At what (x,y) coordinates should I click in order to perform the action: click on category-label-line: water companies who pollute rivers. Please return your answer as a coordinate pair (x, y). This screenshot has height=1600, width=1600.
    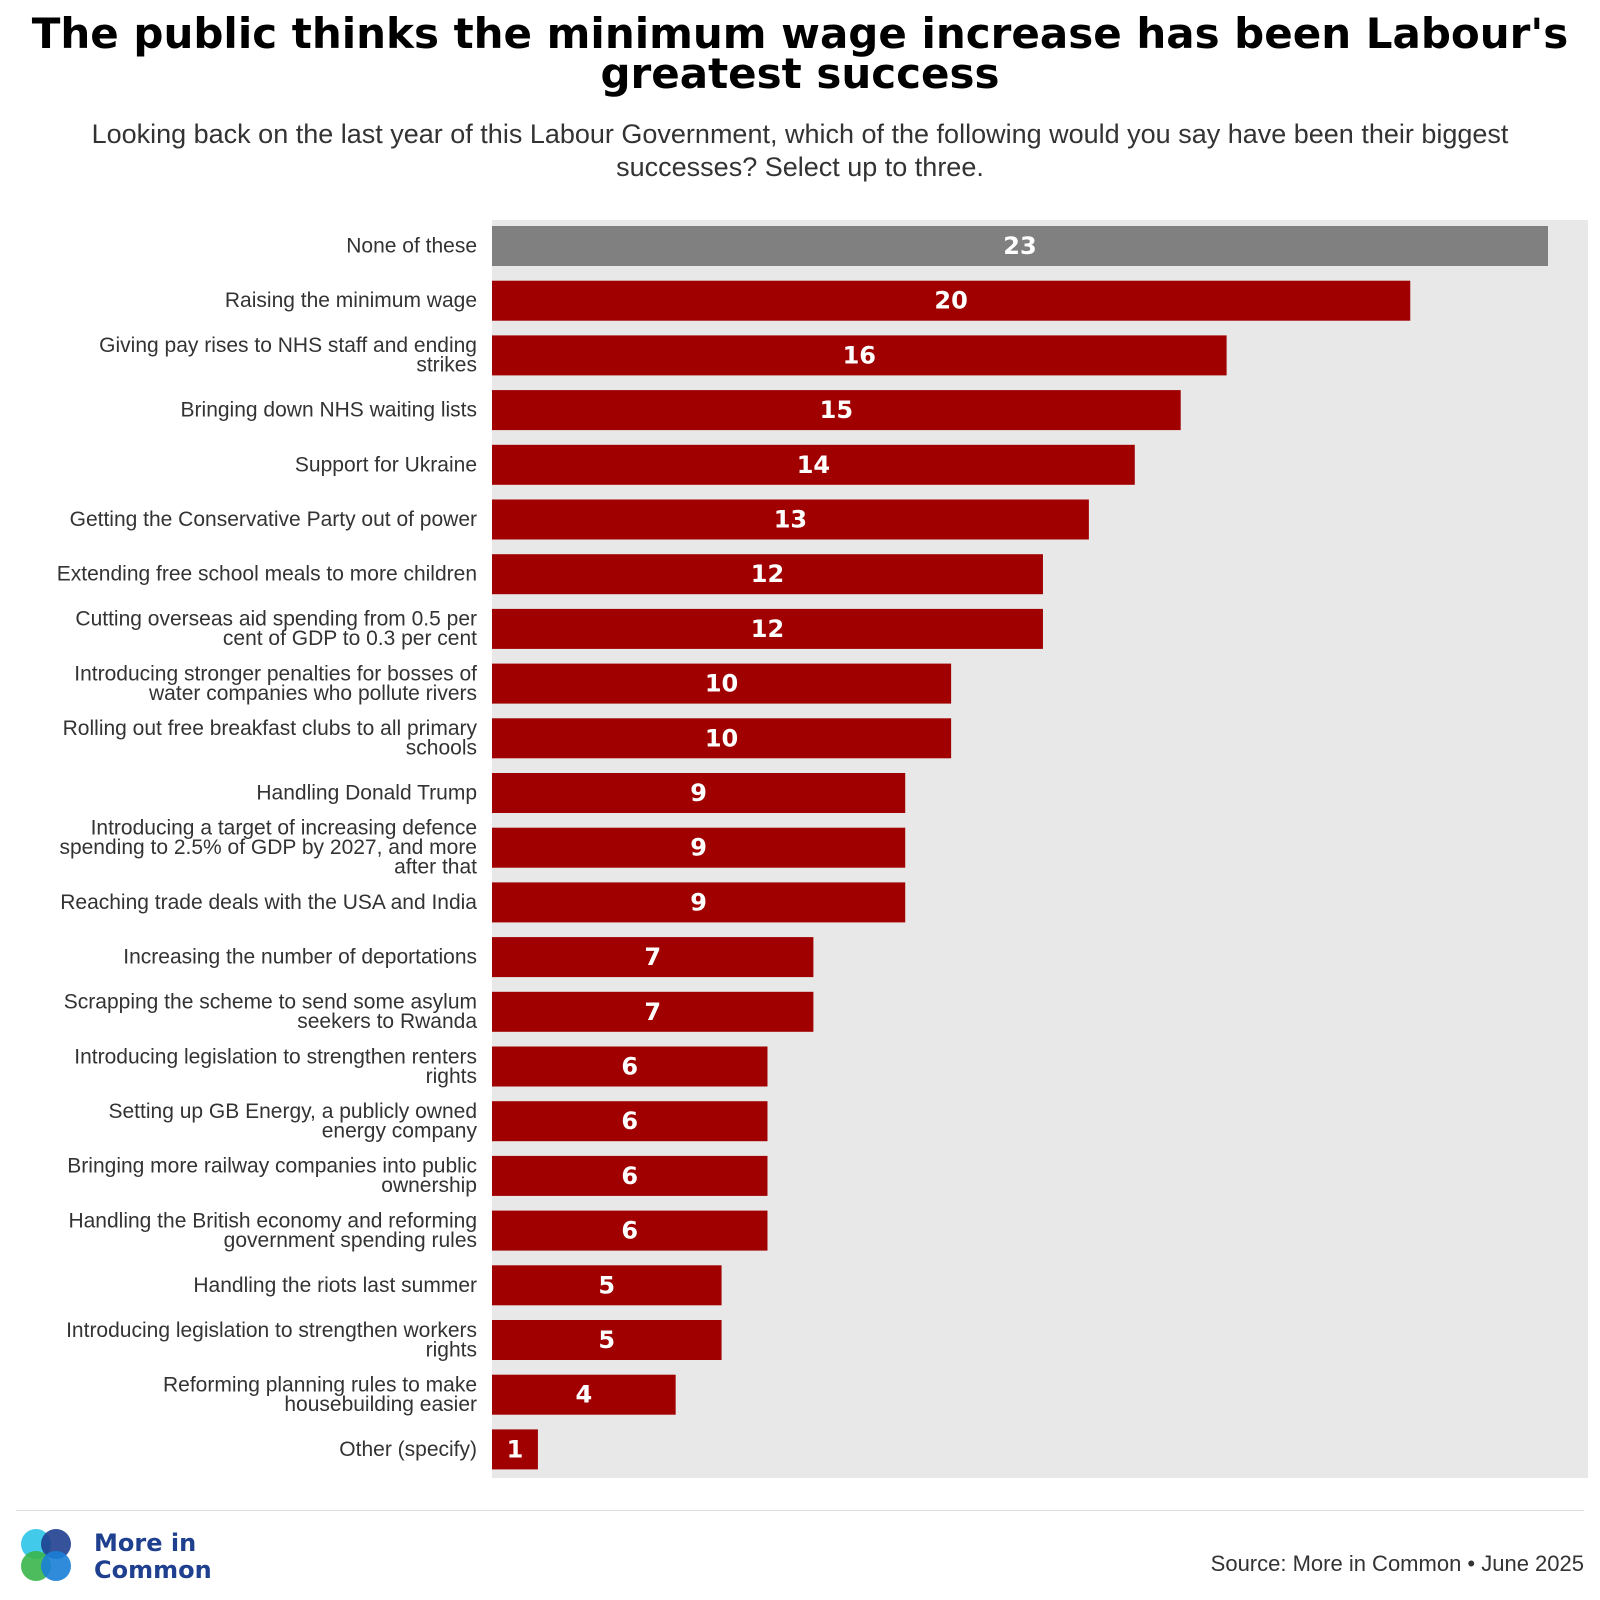
    Looking at the image, I should click on (312, 693).